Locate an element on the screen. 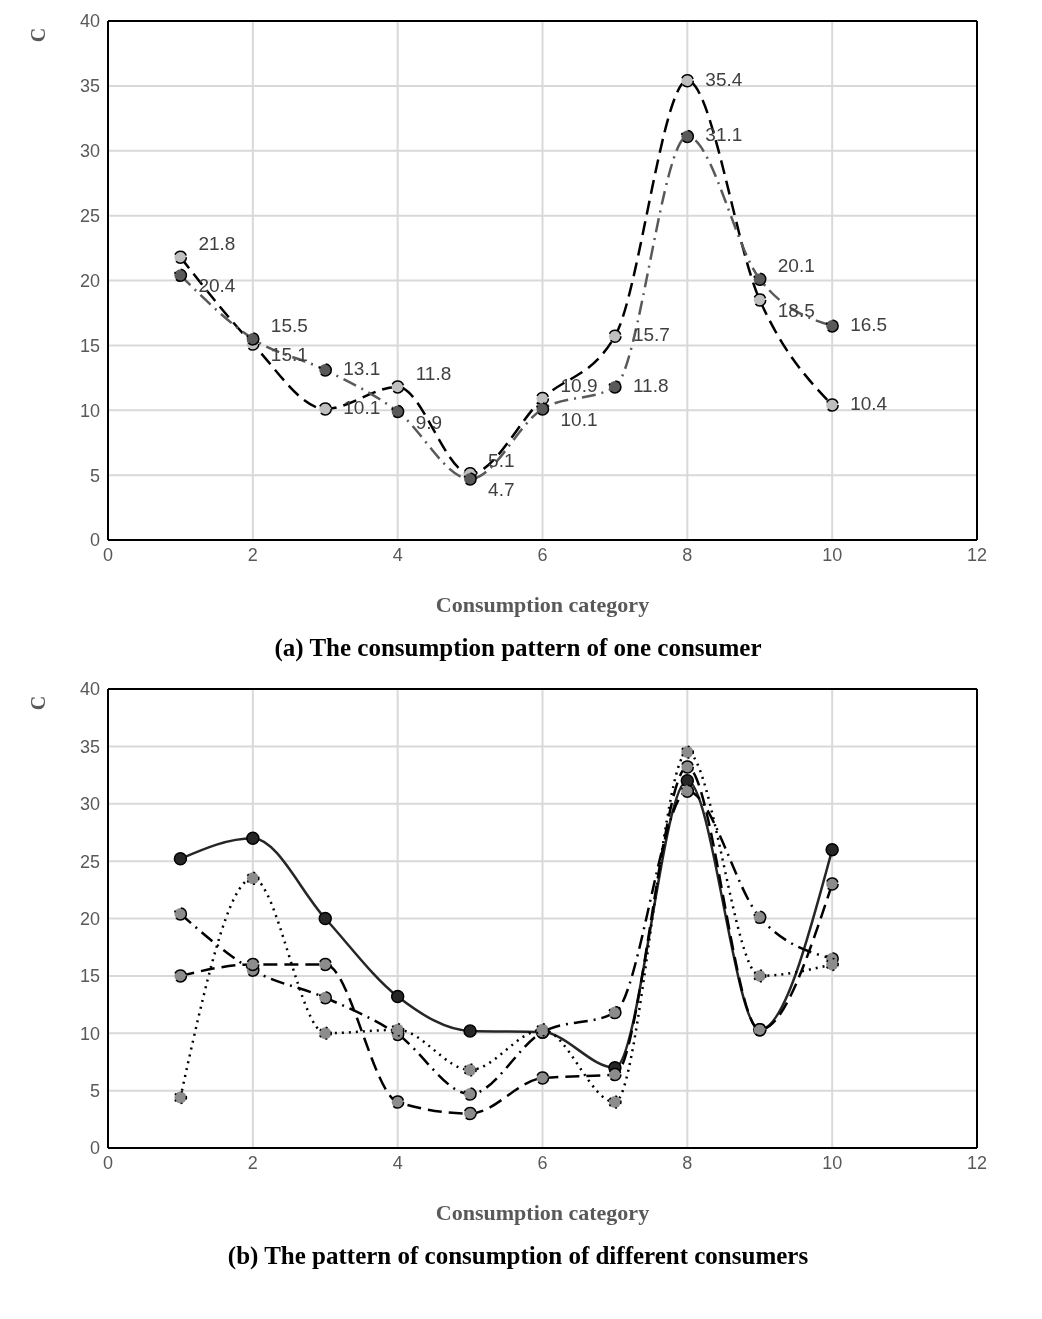 This screenshot has width=1042, height=1319. data-label: 4.7 is located at coordinates (501, 490).